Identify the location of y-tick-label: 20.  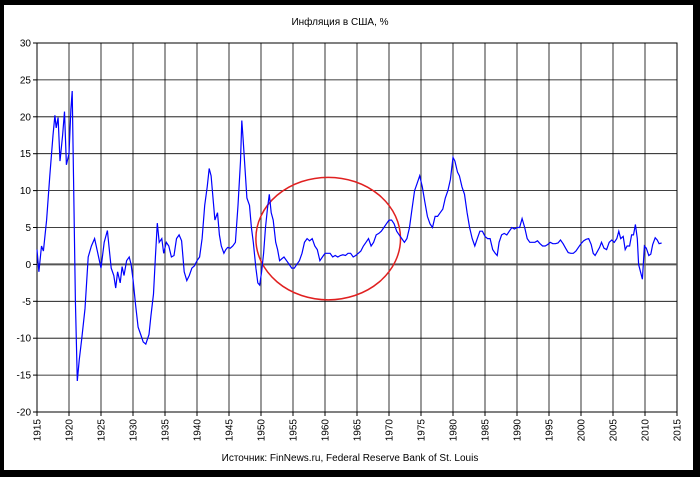
(26, 117).